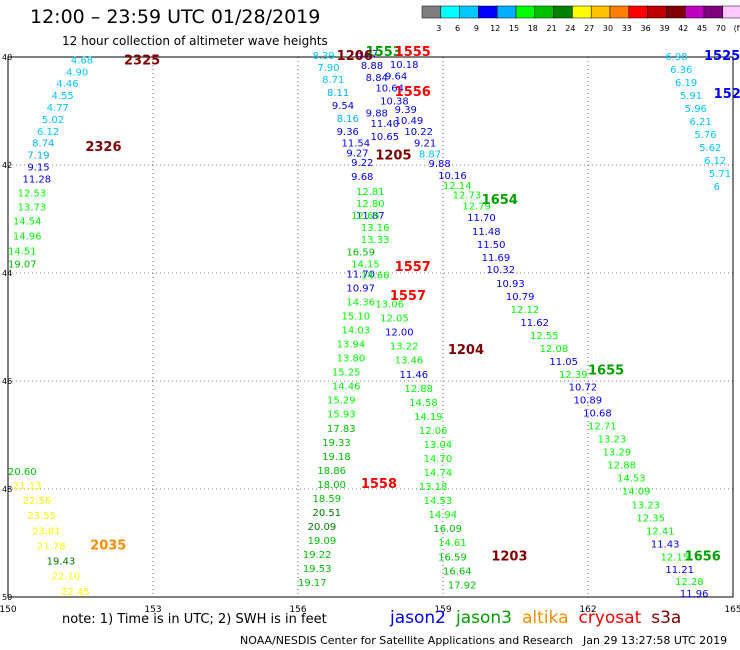 Image resolution: width=740 pixels, height=650 pixels. I want to click on wave-height-label: 4.68, so click(82, 60).